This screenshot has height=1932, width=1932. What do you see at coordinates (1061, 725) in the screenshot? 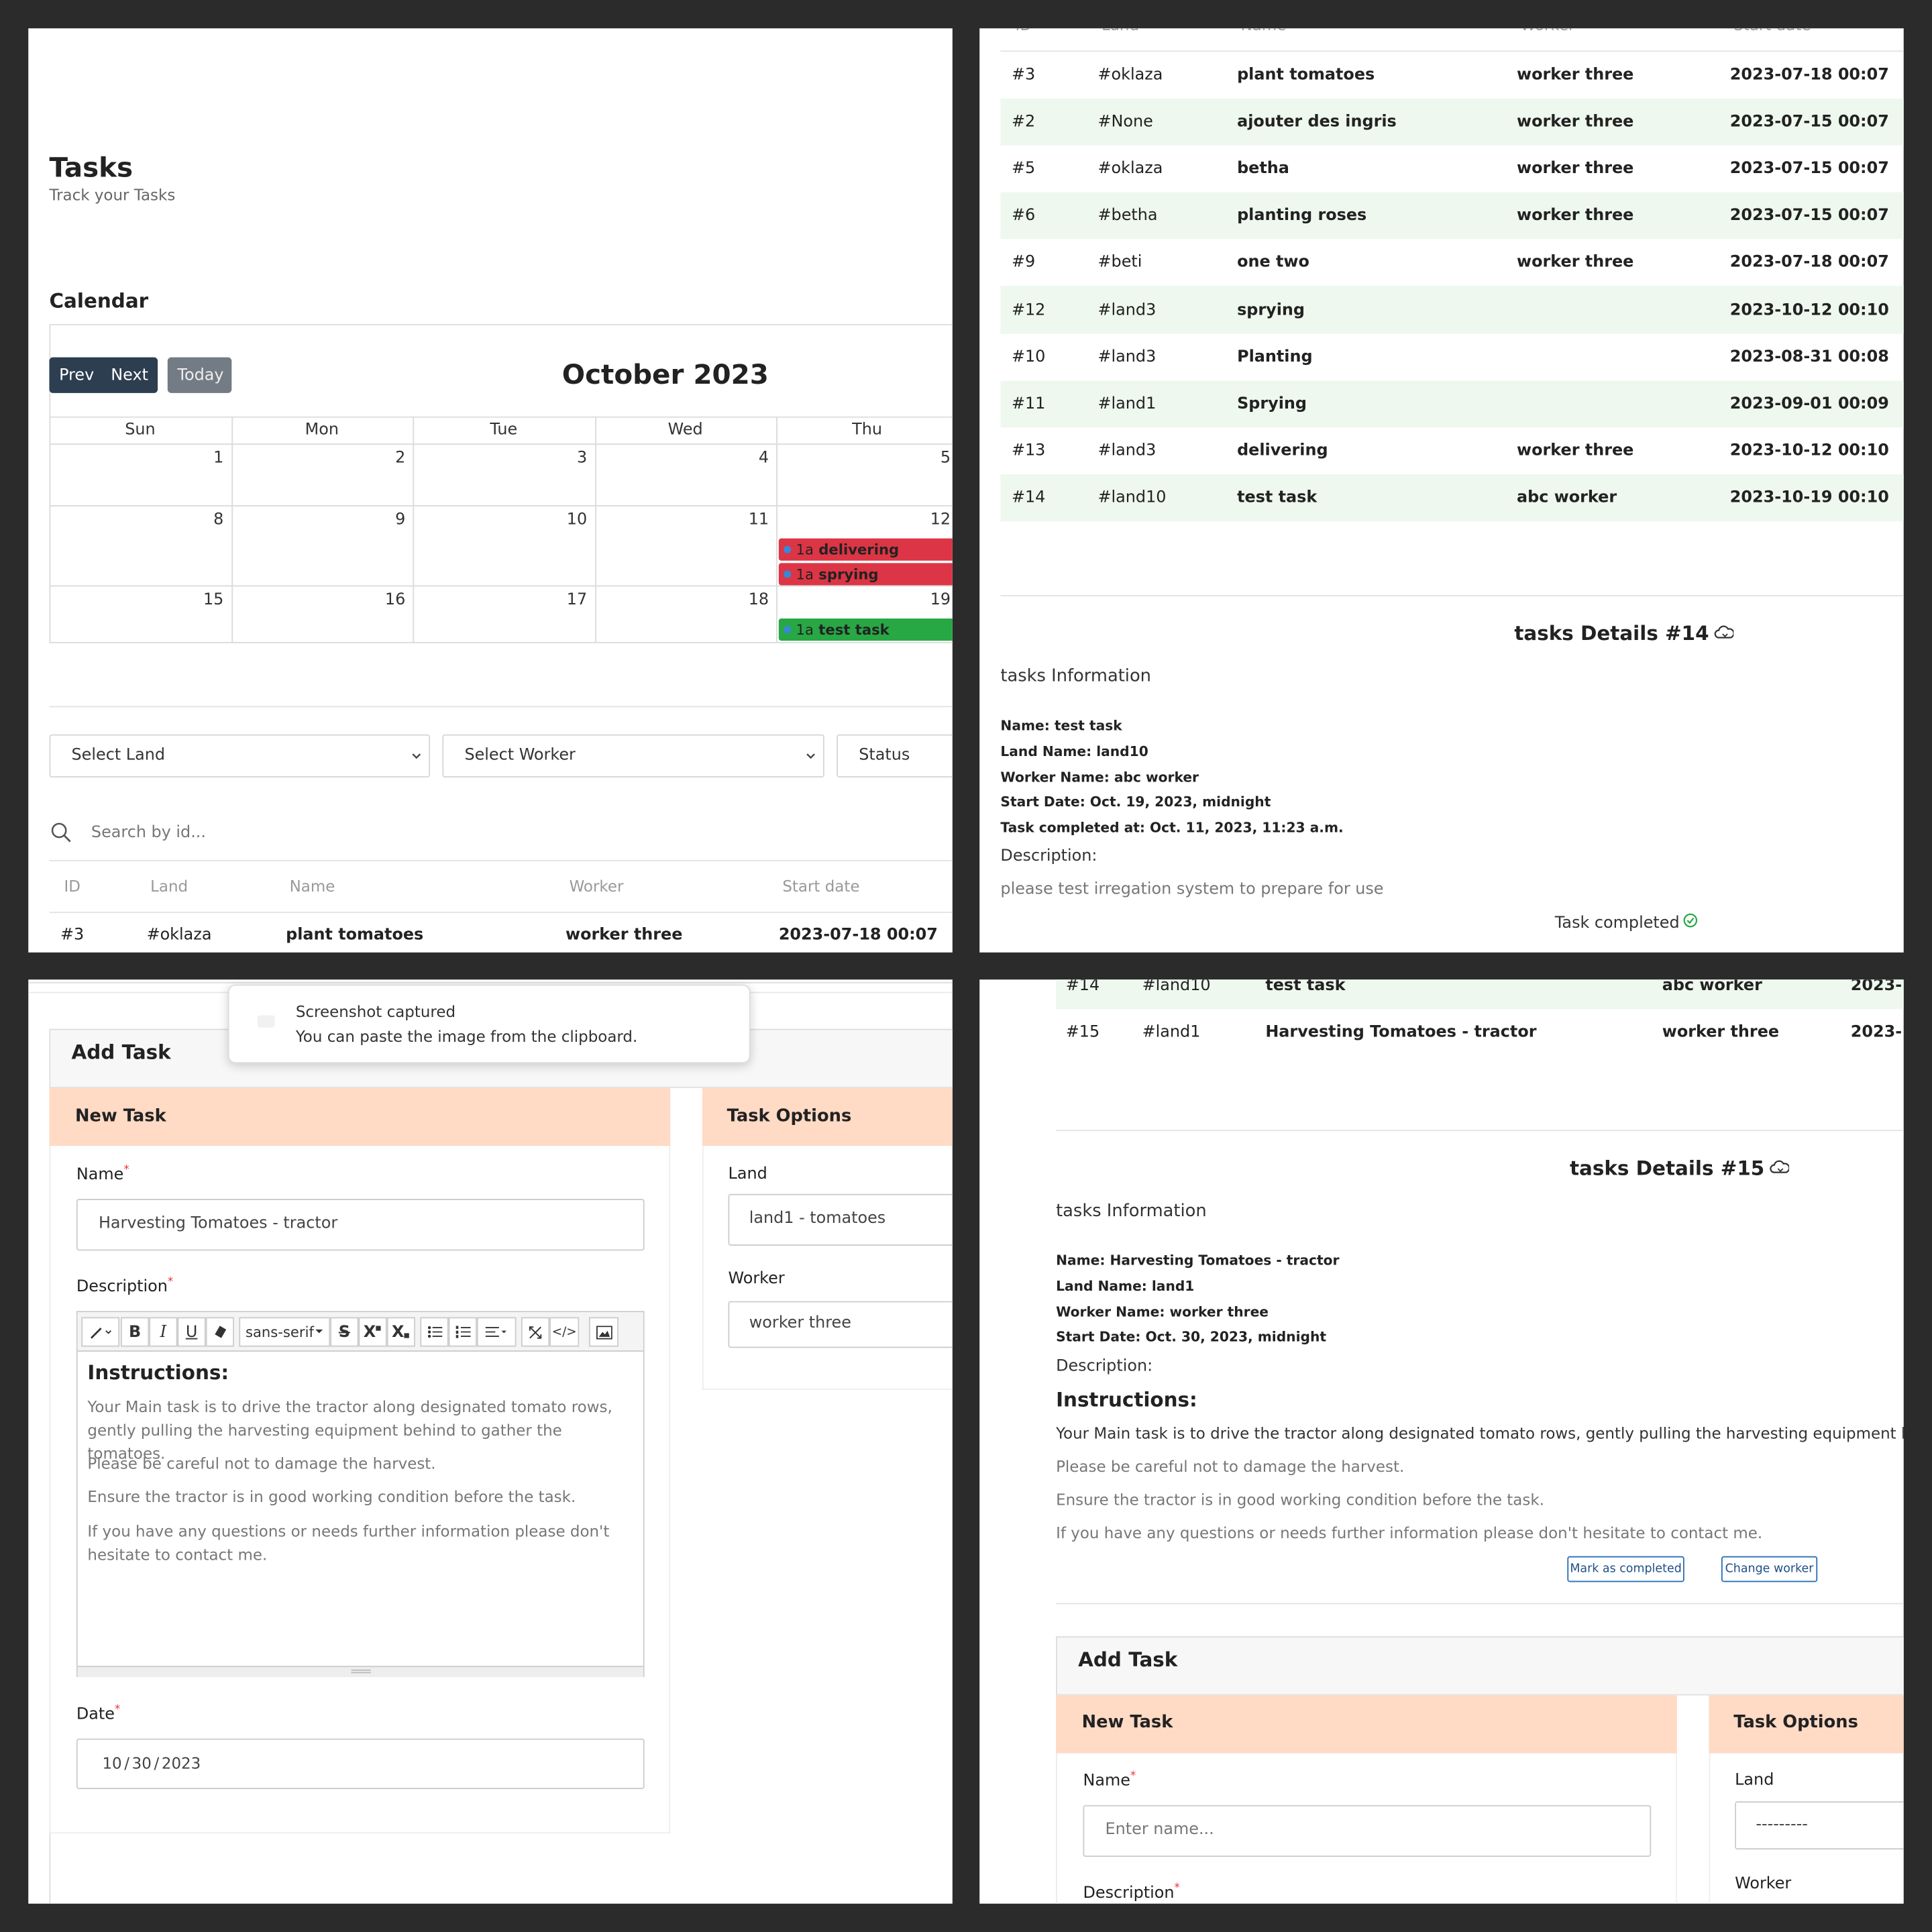
I see `detail-field: Name: test task` at bounding box center [1061, 725].